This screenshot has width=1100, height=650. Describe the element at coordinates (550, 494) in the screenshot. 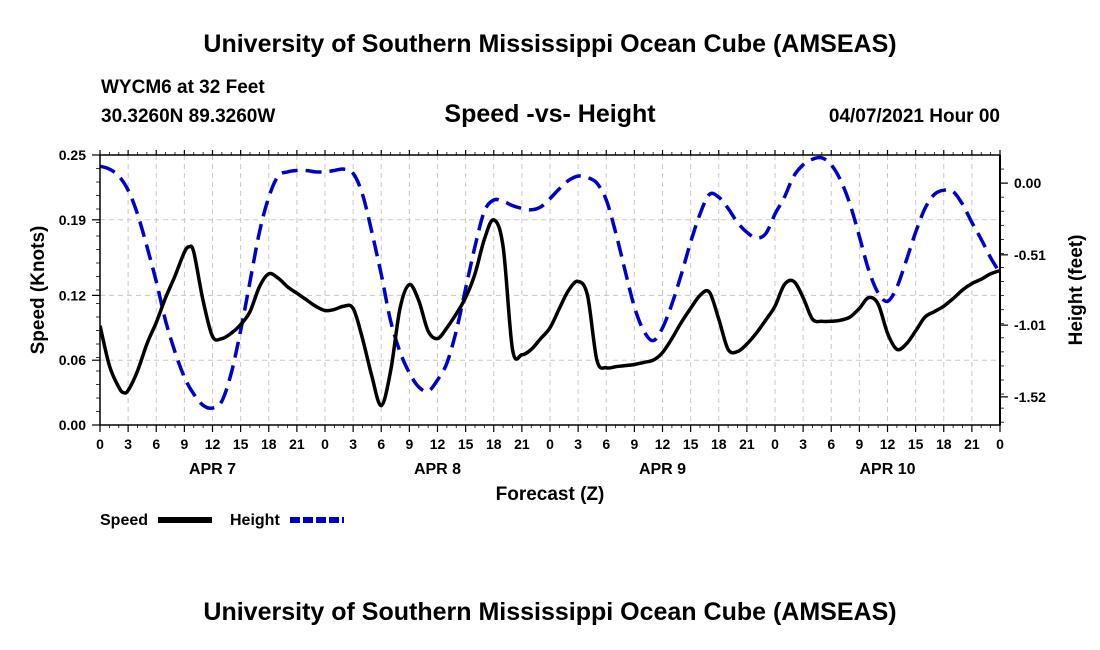

I see `x-axis-title: Forecast (Z)` at that location.